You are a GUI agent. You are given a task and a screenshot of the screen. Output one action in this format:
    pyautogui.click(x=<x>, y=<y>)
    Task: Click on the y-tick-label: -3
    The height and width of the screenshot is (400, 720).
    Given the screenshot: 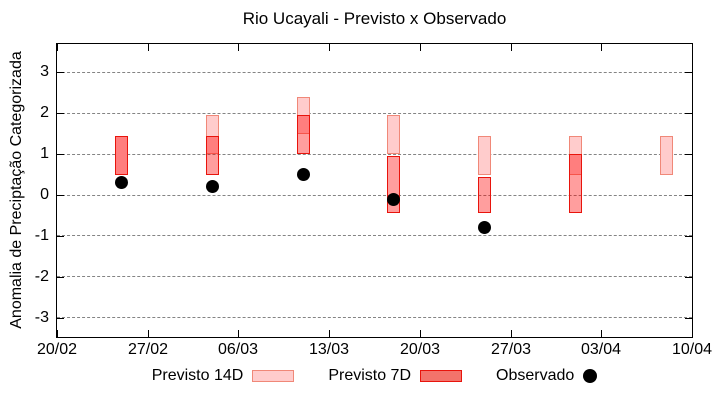 What is the action you would take?
    pyautogui.click(x=41, y=317)
    